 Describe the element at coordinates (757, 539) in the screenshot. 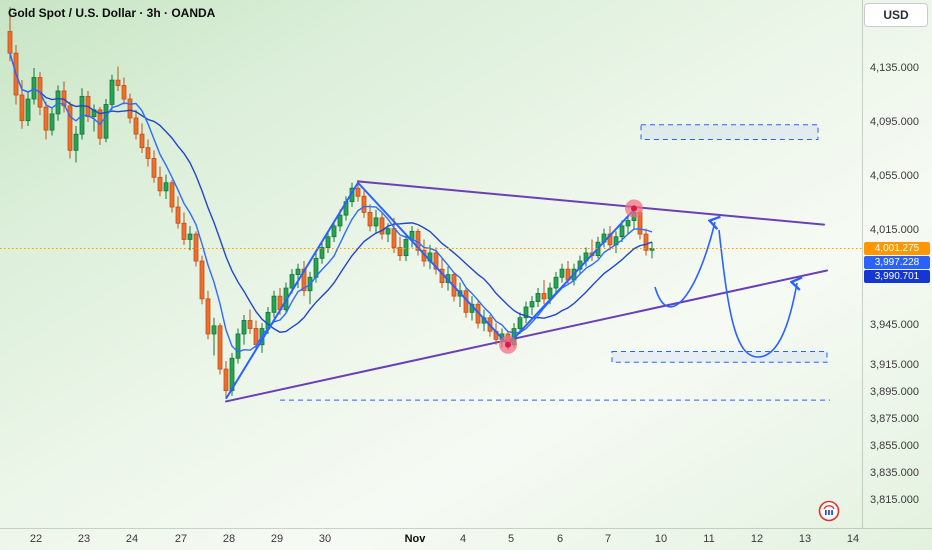

I see `time-axis-tick: 12` at that location.